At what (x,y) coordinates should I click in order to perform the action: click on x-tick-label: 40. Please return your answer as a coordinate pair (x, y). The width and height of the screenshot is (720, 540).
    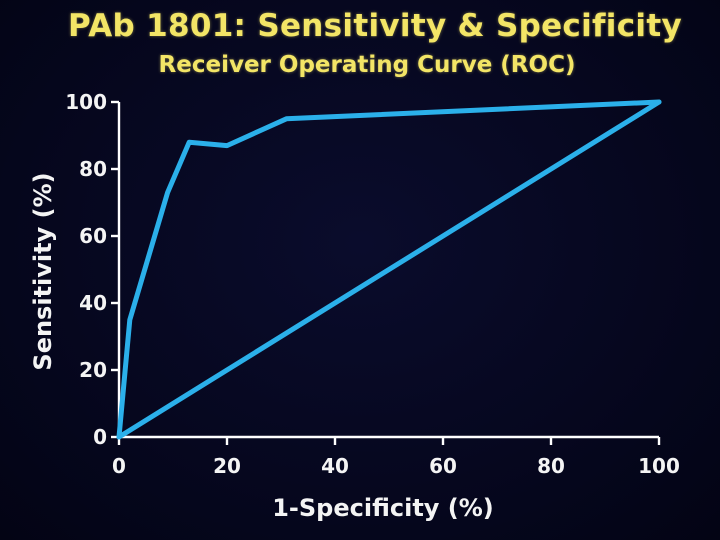
    Looking at the image, I should click on (335, 466).